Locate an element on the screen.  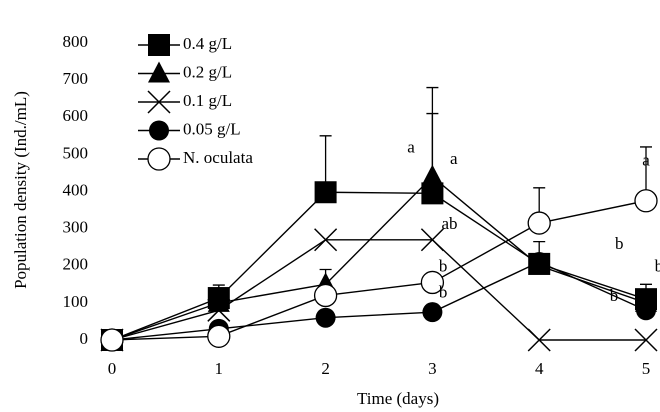
legend-label: N. oculata is located at coordinates (218, 157).